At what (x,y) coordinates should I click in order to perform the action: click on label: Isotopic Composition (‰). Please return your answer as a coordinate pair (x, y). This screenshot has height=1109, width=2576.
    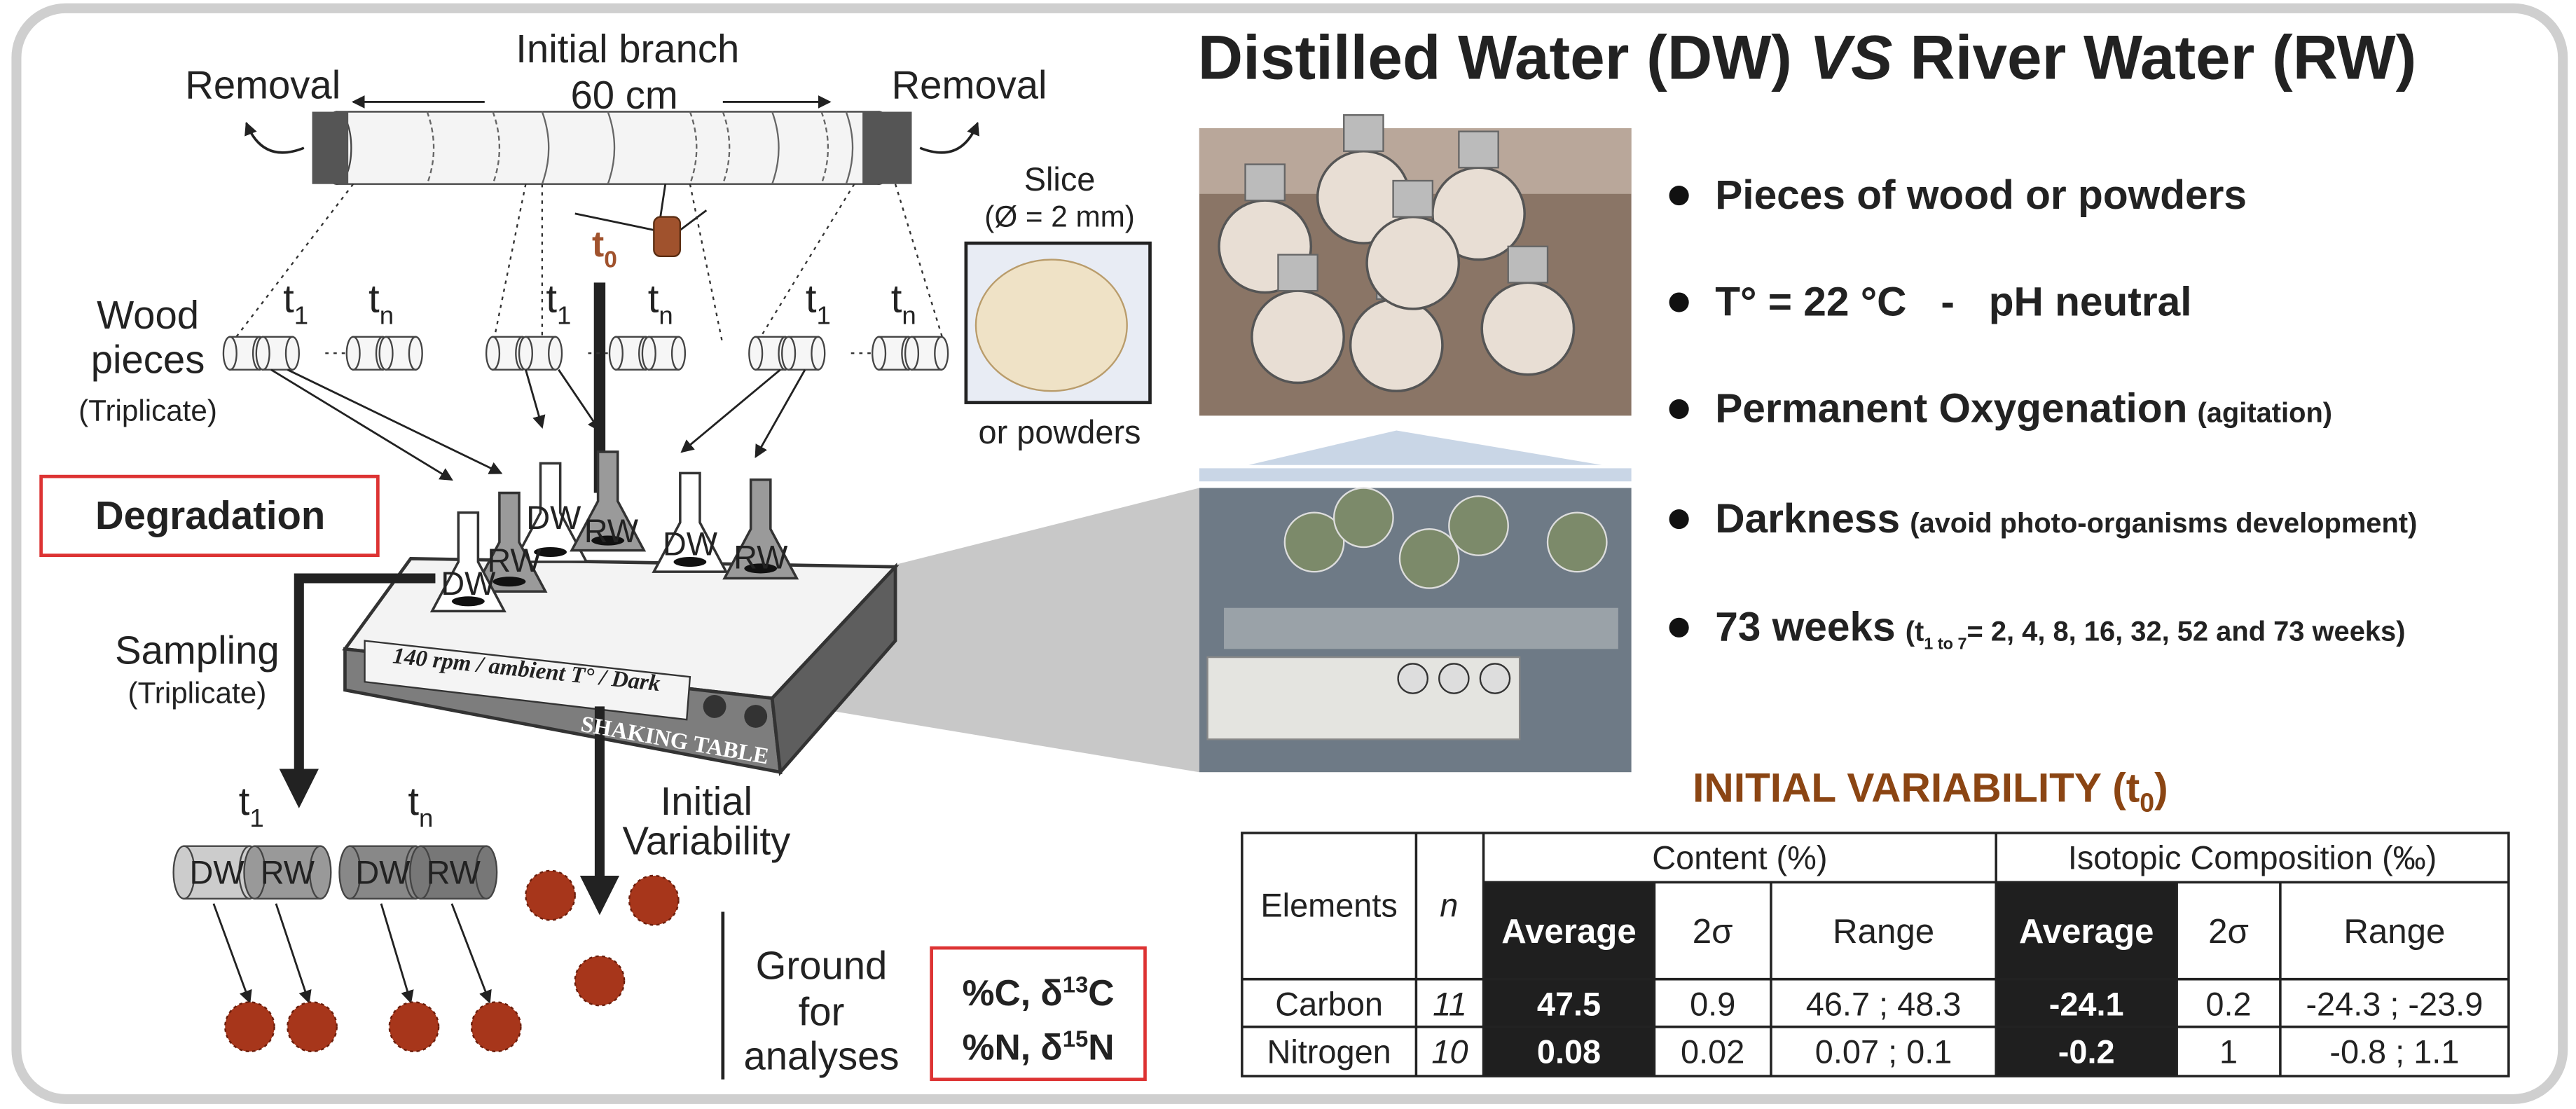
    Looking at the image, I should click on (2252, 858).